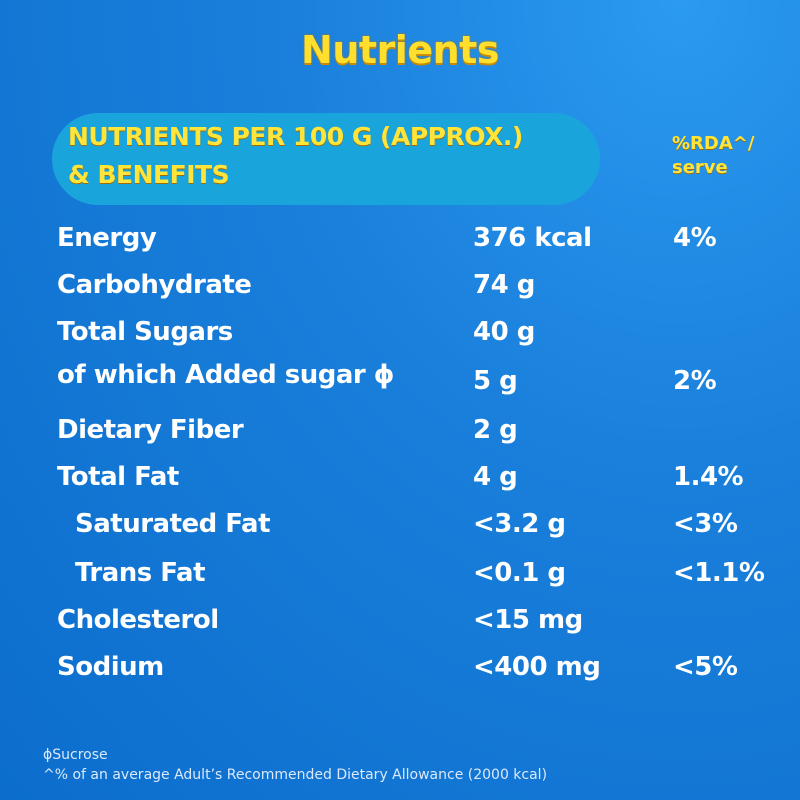 The width and height of the screenshot is (800, 800). I want to click on nutrient-value: 376 kcal, so click(532, 238).